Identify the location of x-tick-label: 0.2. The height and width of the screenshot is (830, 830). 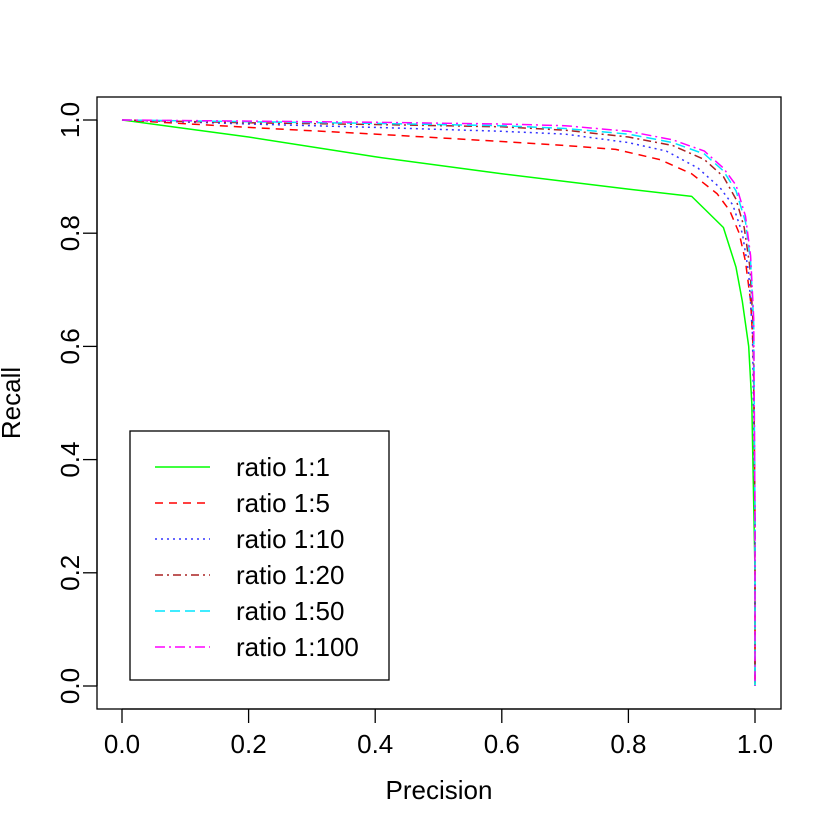
(249, 744).